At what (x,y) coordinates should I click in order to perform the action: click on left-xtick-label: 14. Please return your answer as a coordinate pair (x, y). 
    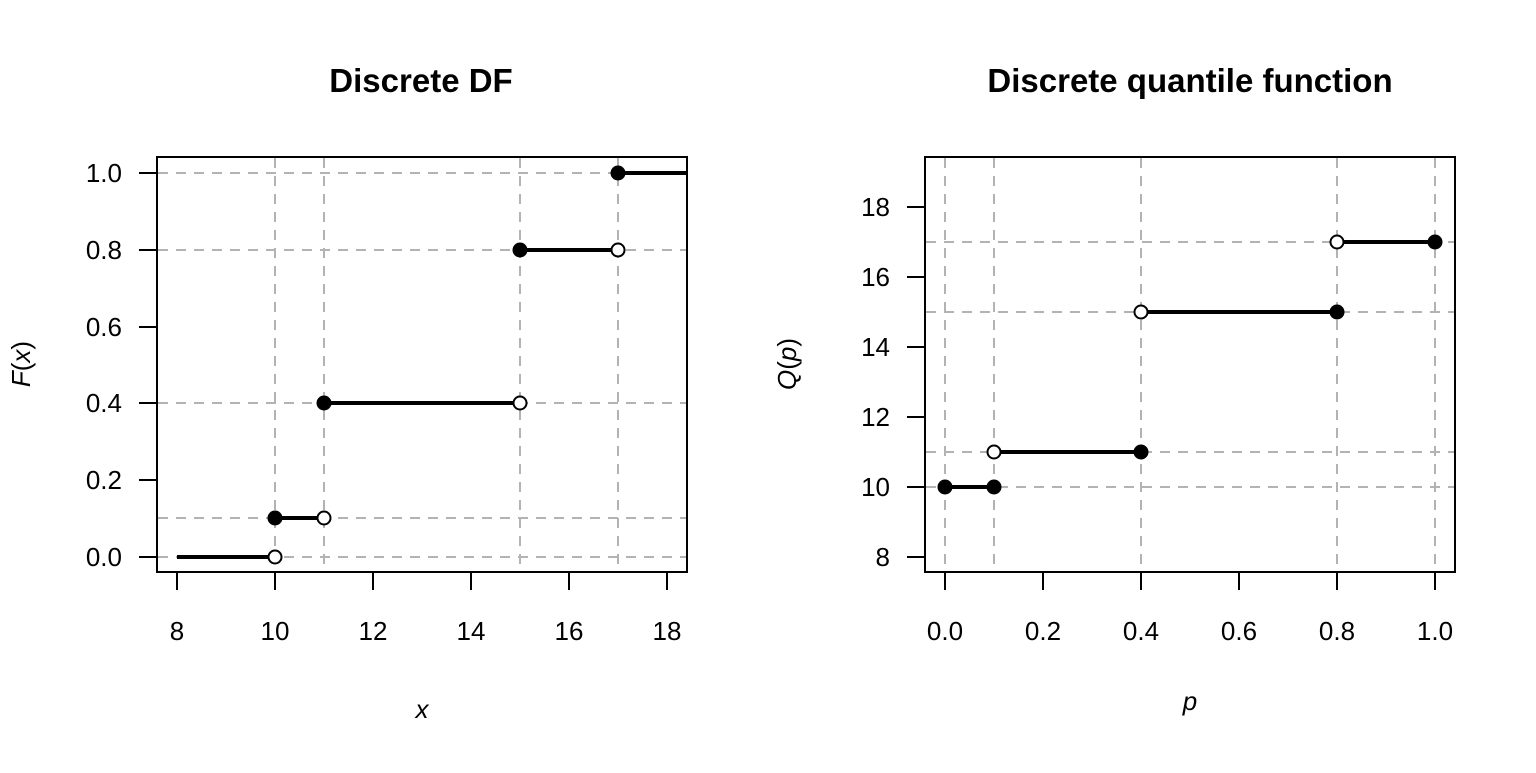
    Looking at the image, I should click on (471, 631).